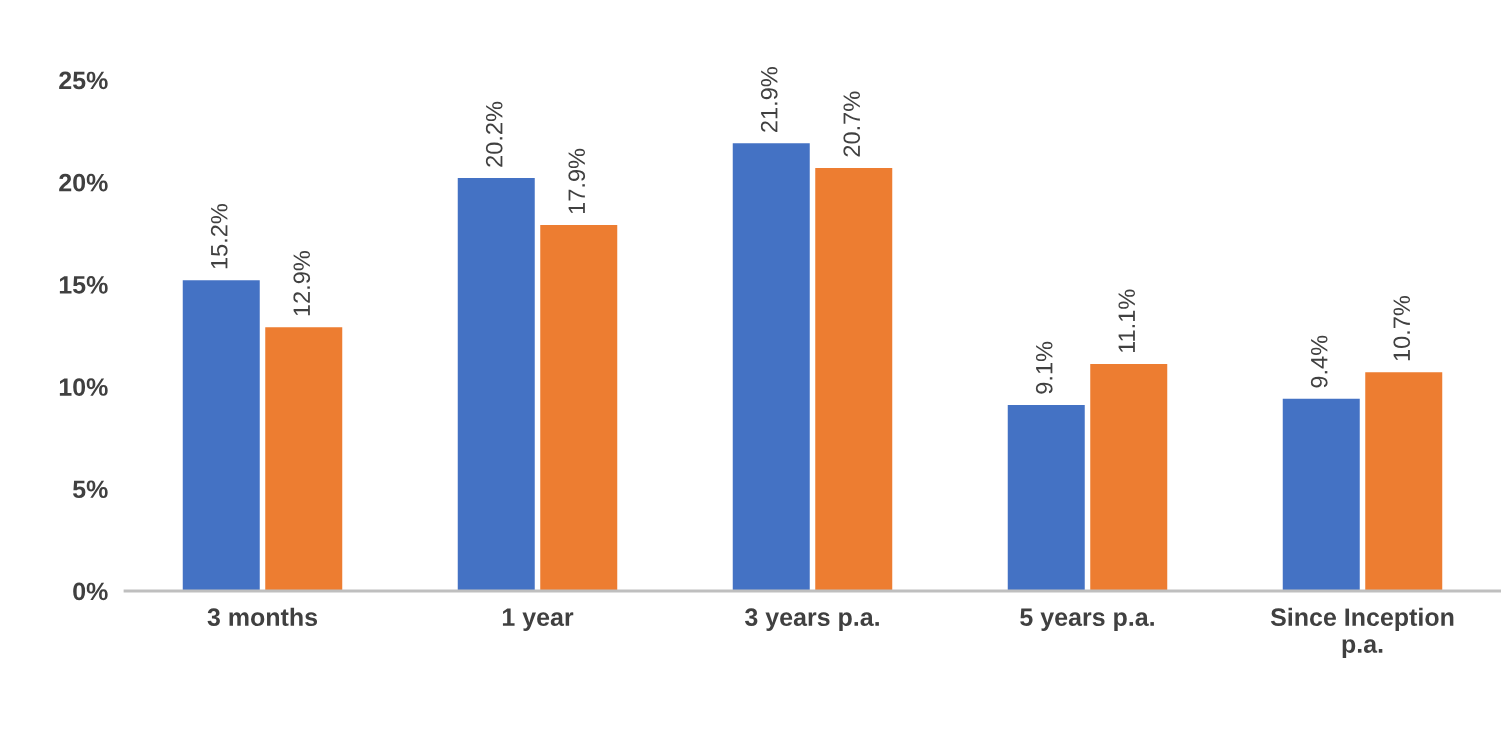  Describe the element at coordinates (302, 283) in the screenshot. I see `data-label: 12.9%` at that location.